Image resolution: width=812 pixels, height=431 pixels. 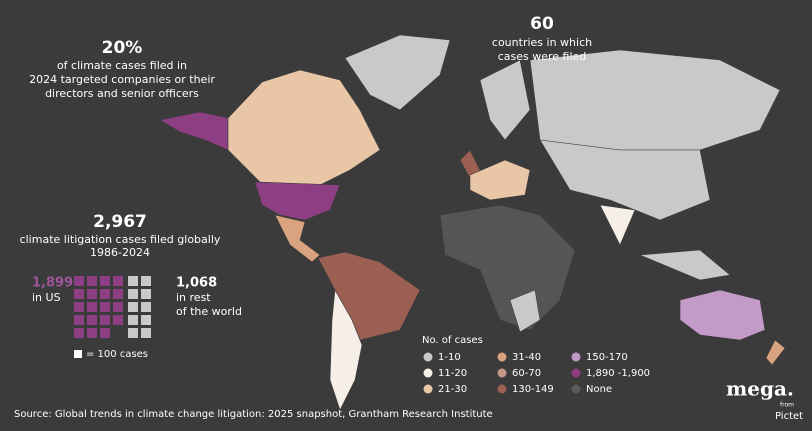 I want to click on us-label: in US, so click(x=46, y=297).